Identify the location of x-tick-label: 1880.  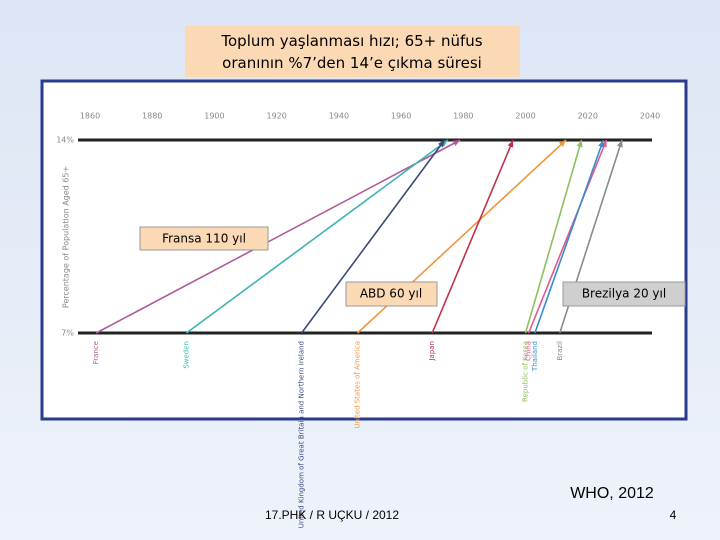
(152, 116).